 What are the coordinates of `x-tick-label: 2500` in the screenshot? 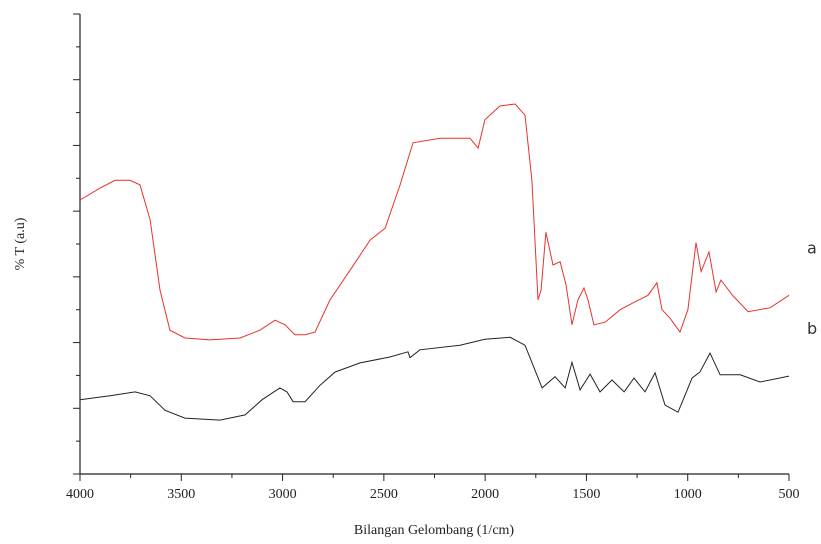 It's located at (384, 494).